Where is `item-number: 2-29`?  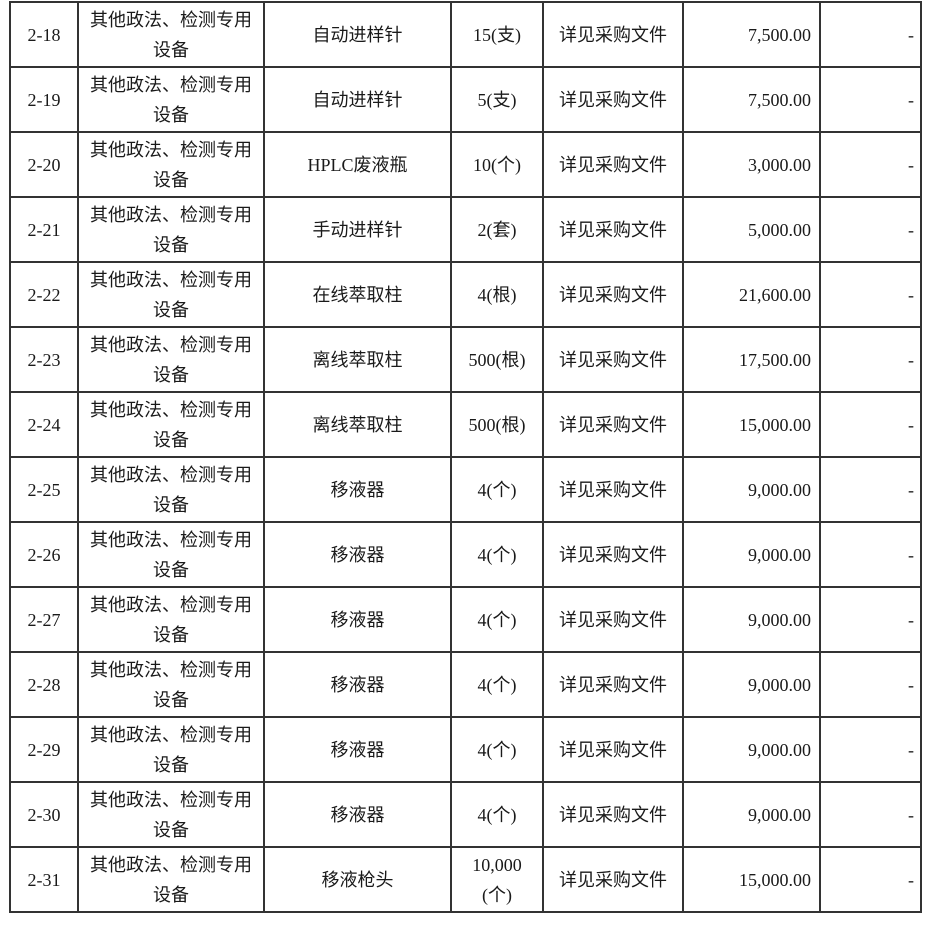
item-number: 2-29 is located at coordinates (44, 749).